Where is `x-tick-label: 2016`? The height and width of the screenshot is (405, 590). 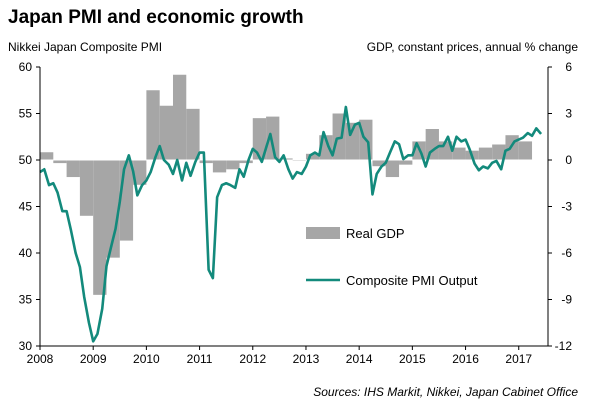
x-tick-label: 2016 is located at coordinates (465, 359).